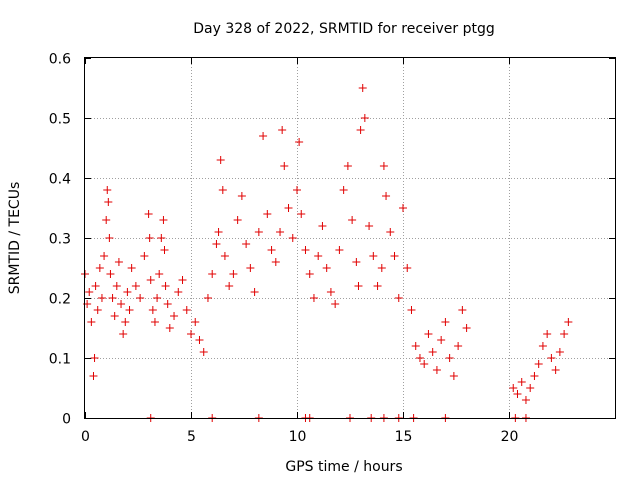  I want to click on x-tick-label: 15, so click(404, 437).